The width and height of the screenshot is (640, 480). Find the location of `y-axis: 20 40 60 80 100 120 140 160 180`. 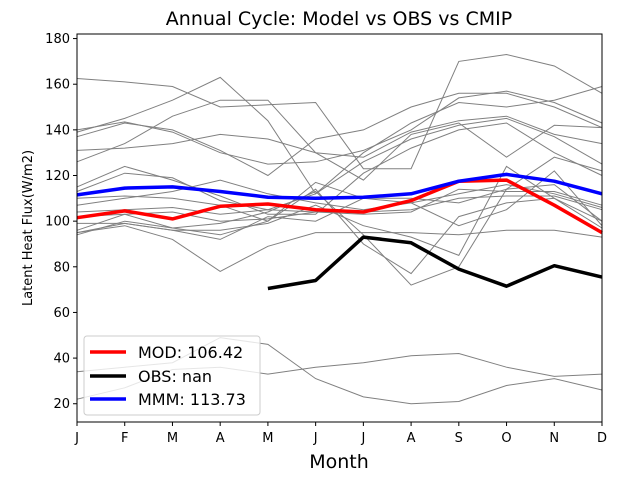

y-axis: 20 40 60 80 100 120 140 160 180 is located at coordinates (61, 222).